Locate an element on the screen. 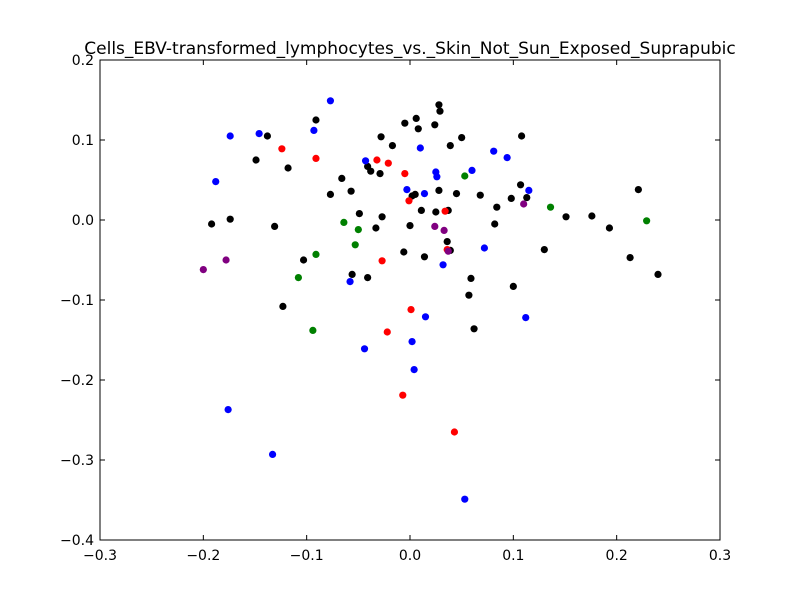 The height and width of the screenshot is (600, 800). y-tick-label: −0.4 is located at coordinates (77, 541).